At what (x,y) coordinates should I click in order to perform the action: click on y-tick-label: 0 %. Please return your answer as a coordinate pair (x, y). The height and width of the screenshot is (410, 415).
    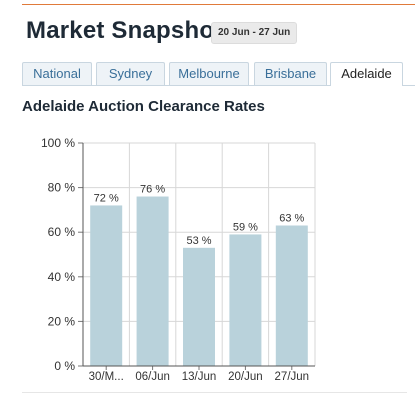
    Looking at the image, I should click on (64, 366).